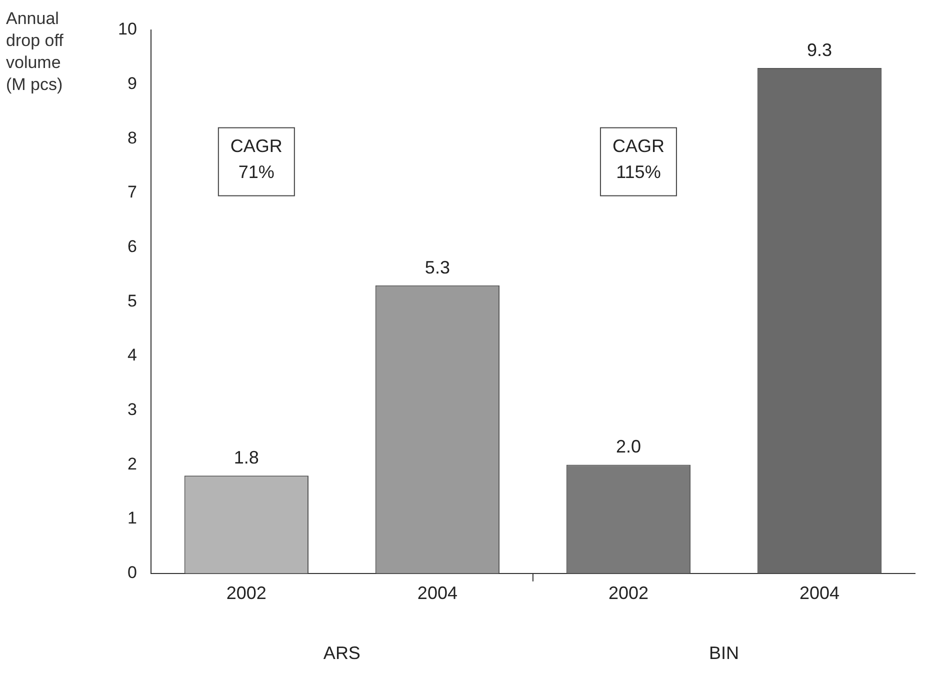 The width and height of the screenshot is (935, 675). I want to click on y-tick-label: 2, so click(132, 464).